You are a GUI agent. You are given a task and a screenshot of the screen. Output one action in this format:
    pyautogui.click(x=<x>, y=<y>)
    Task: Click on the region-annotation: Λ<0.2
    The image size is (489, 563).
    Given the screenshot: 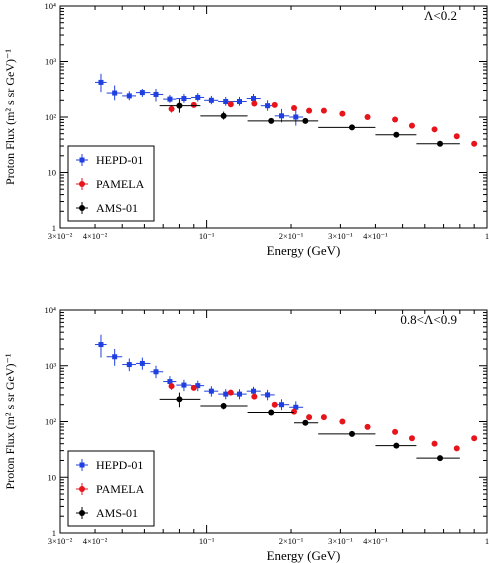 What is the action you would take?
    pyautogui.click(x=440, y=15)
    